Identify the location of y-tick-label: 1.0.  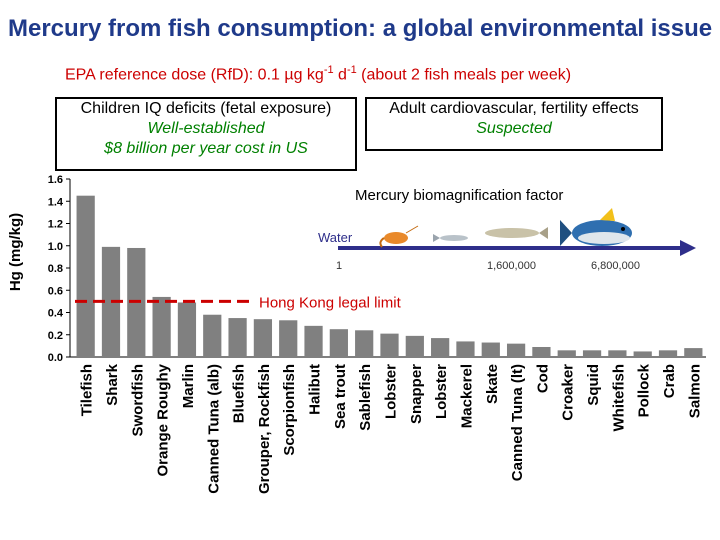
(55, 247).